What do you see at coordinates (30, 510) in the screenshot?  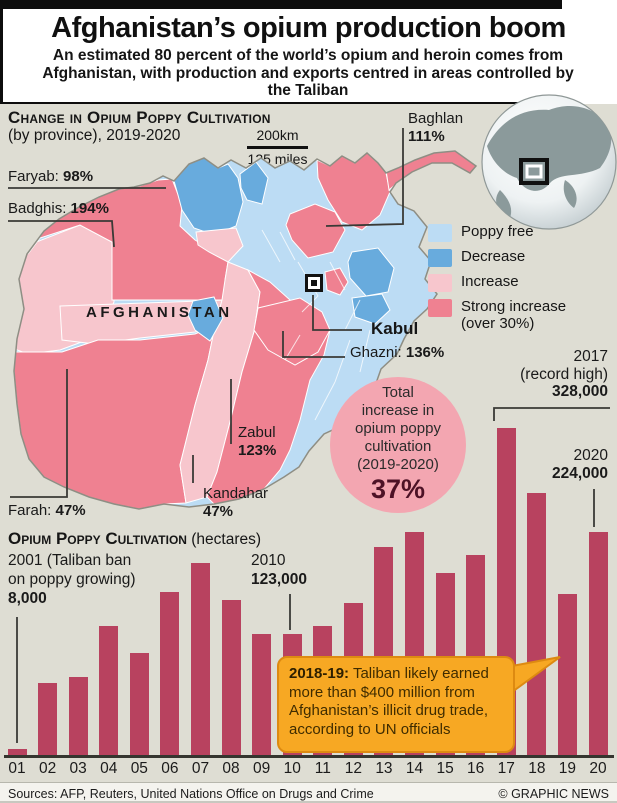 I see `farah-name: Farah:` at bounding box center [30, 510].